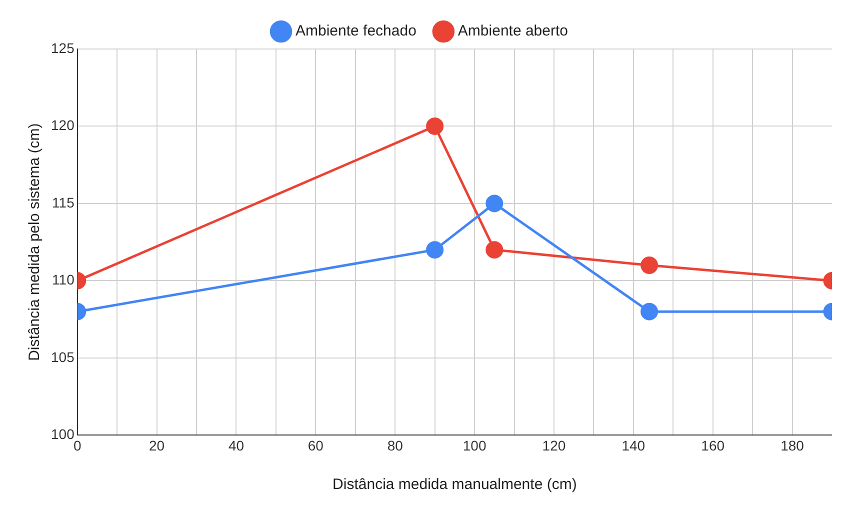 The image size is (842, 506). What do you see at coordinates (454, 485) in the screenshot?
I see `x-axis-title: Distância medida manualmente (cm)` at bounding box center [454, 485].